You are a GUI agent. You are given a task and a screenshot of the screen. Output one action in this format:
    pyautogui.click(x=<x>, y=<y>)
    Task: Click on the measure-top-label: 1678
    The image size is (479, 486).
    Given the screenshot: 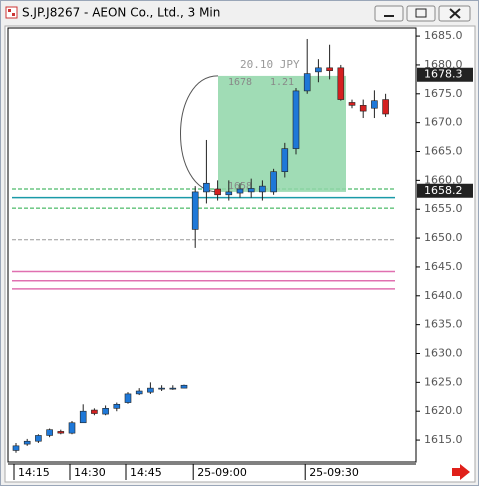 What is the action you would take?
    pyautogui.click(x=240, y=82)
    